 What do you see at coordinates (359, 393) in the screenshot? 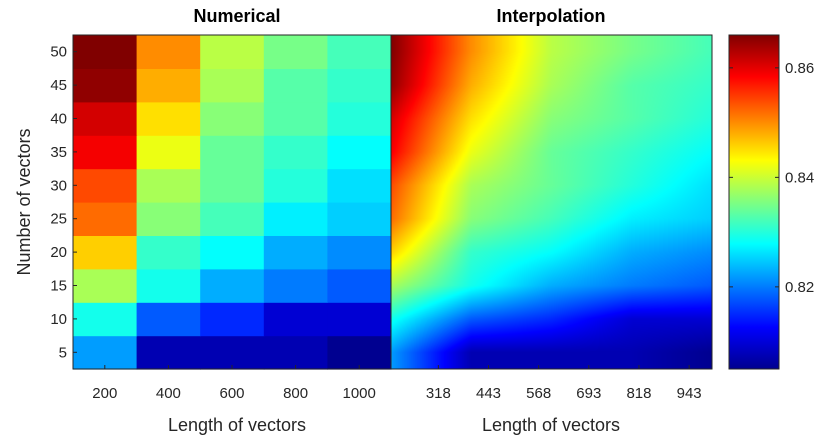
I see `x-tick-label: 1000` at bounding box center [359, 393].